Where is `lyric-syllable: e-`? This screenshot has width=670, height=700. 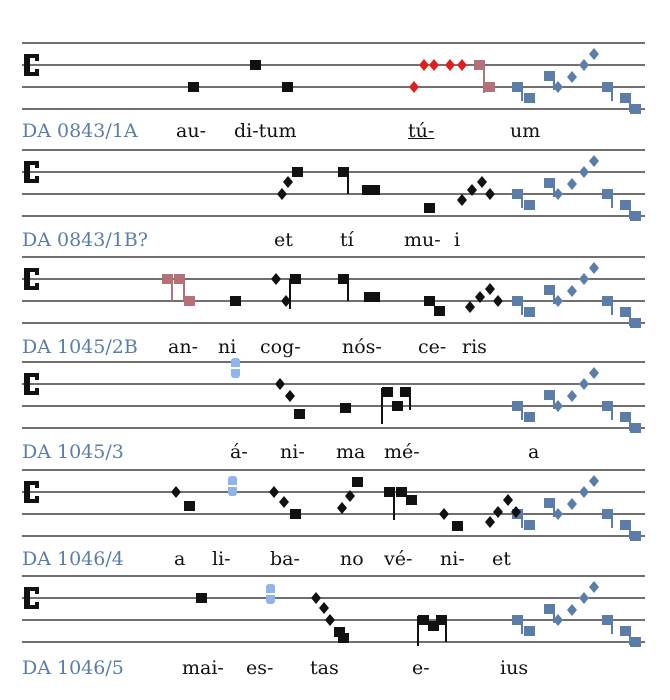 lyric-syllable: e- is located at coordinates (421, 668).